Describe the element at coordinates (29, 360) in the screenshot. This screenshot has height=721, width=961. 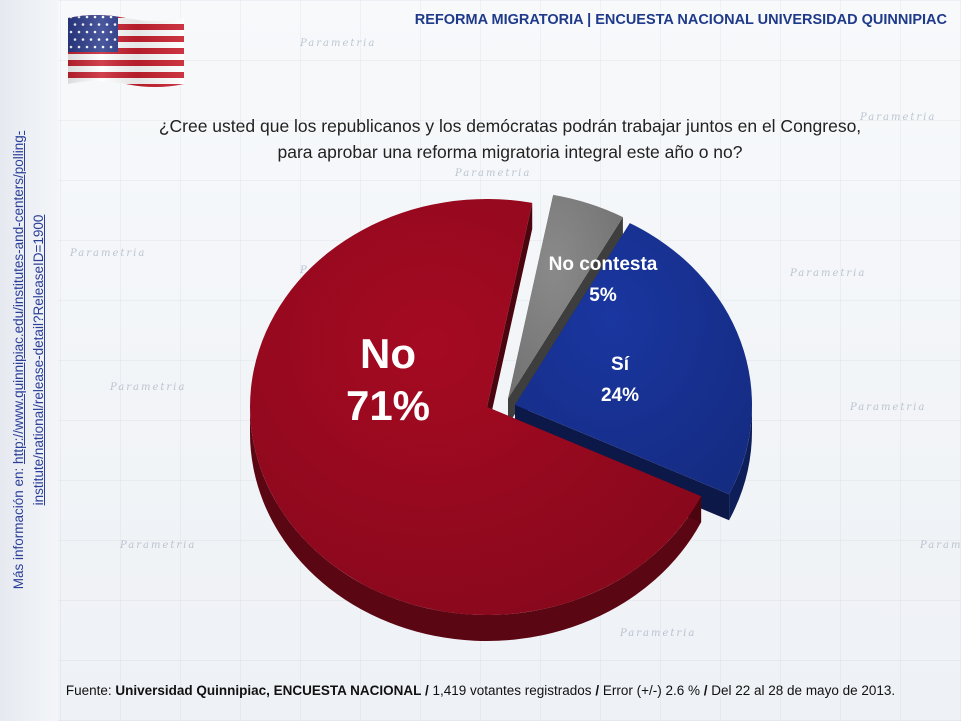
I see `side-bar` at that location.